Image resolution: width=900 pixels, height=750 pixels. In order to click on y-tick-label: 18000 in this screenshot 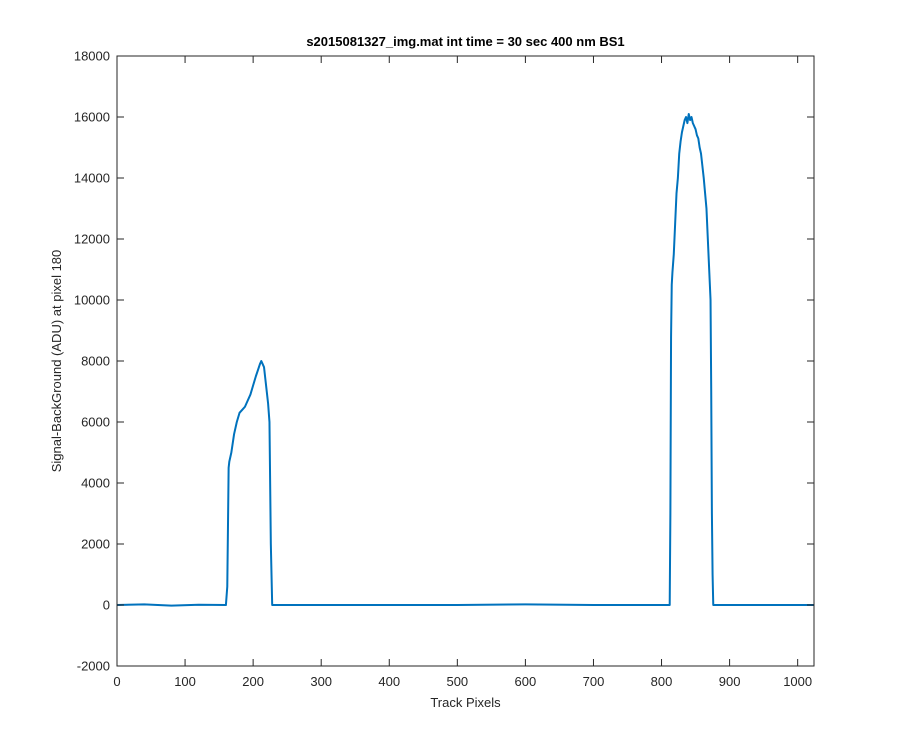, I will do `click(92, 56)`.